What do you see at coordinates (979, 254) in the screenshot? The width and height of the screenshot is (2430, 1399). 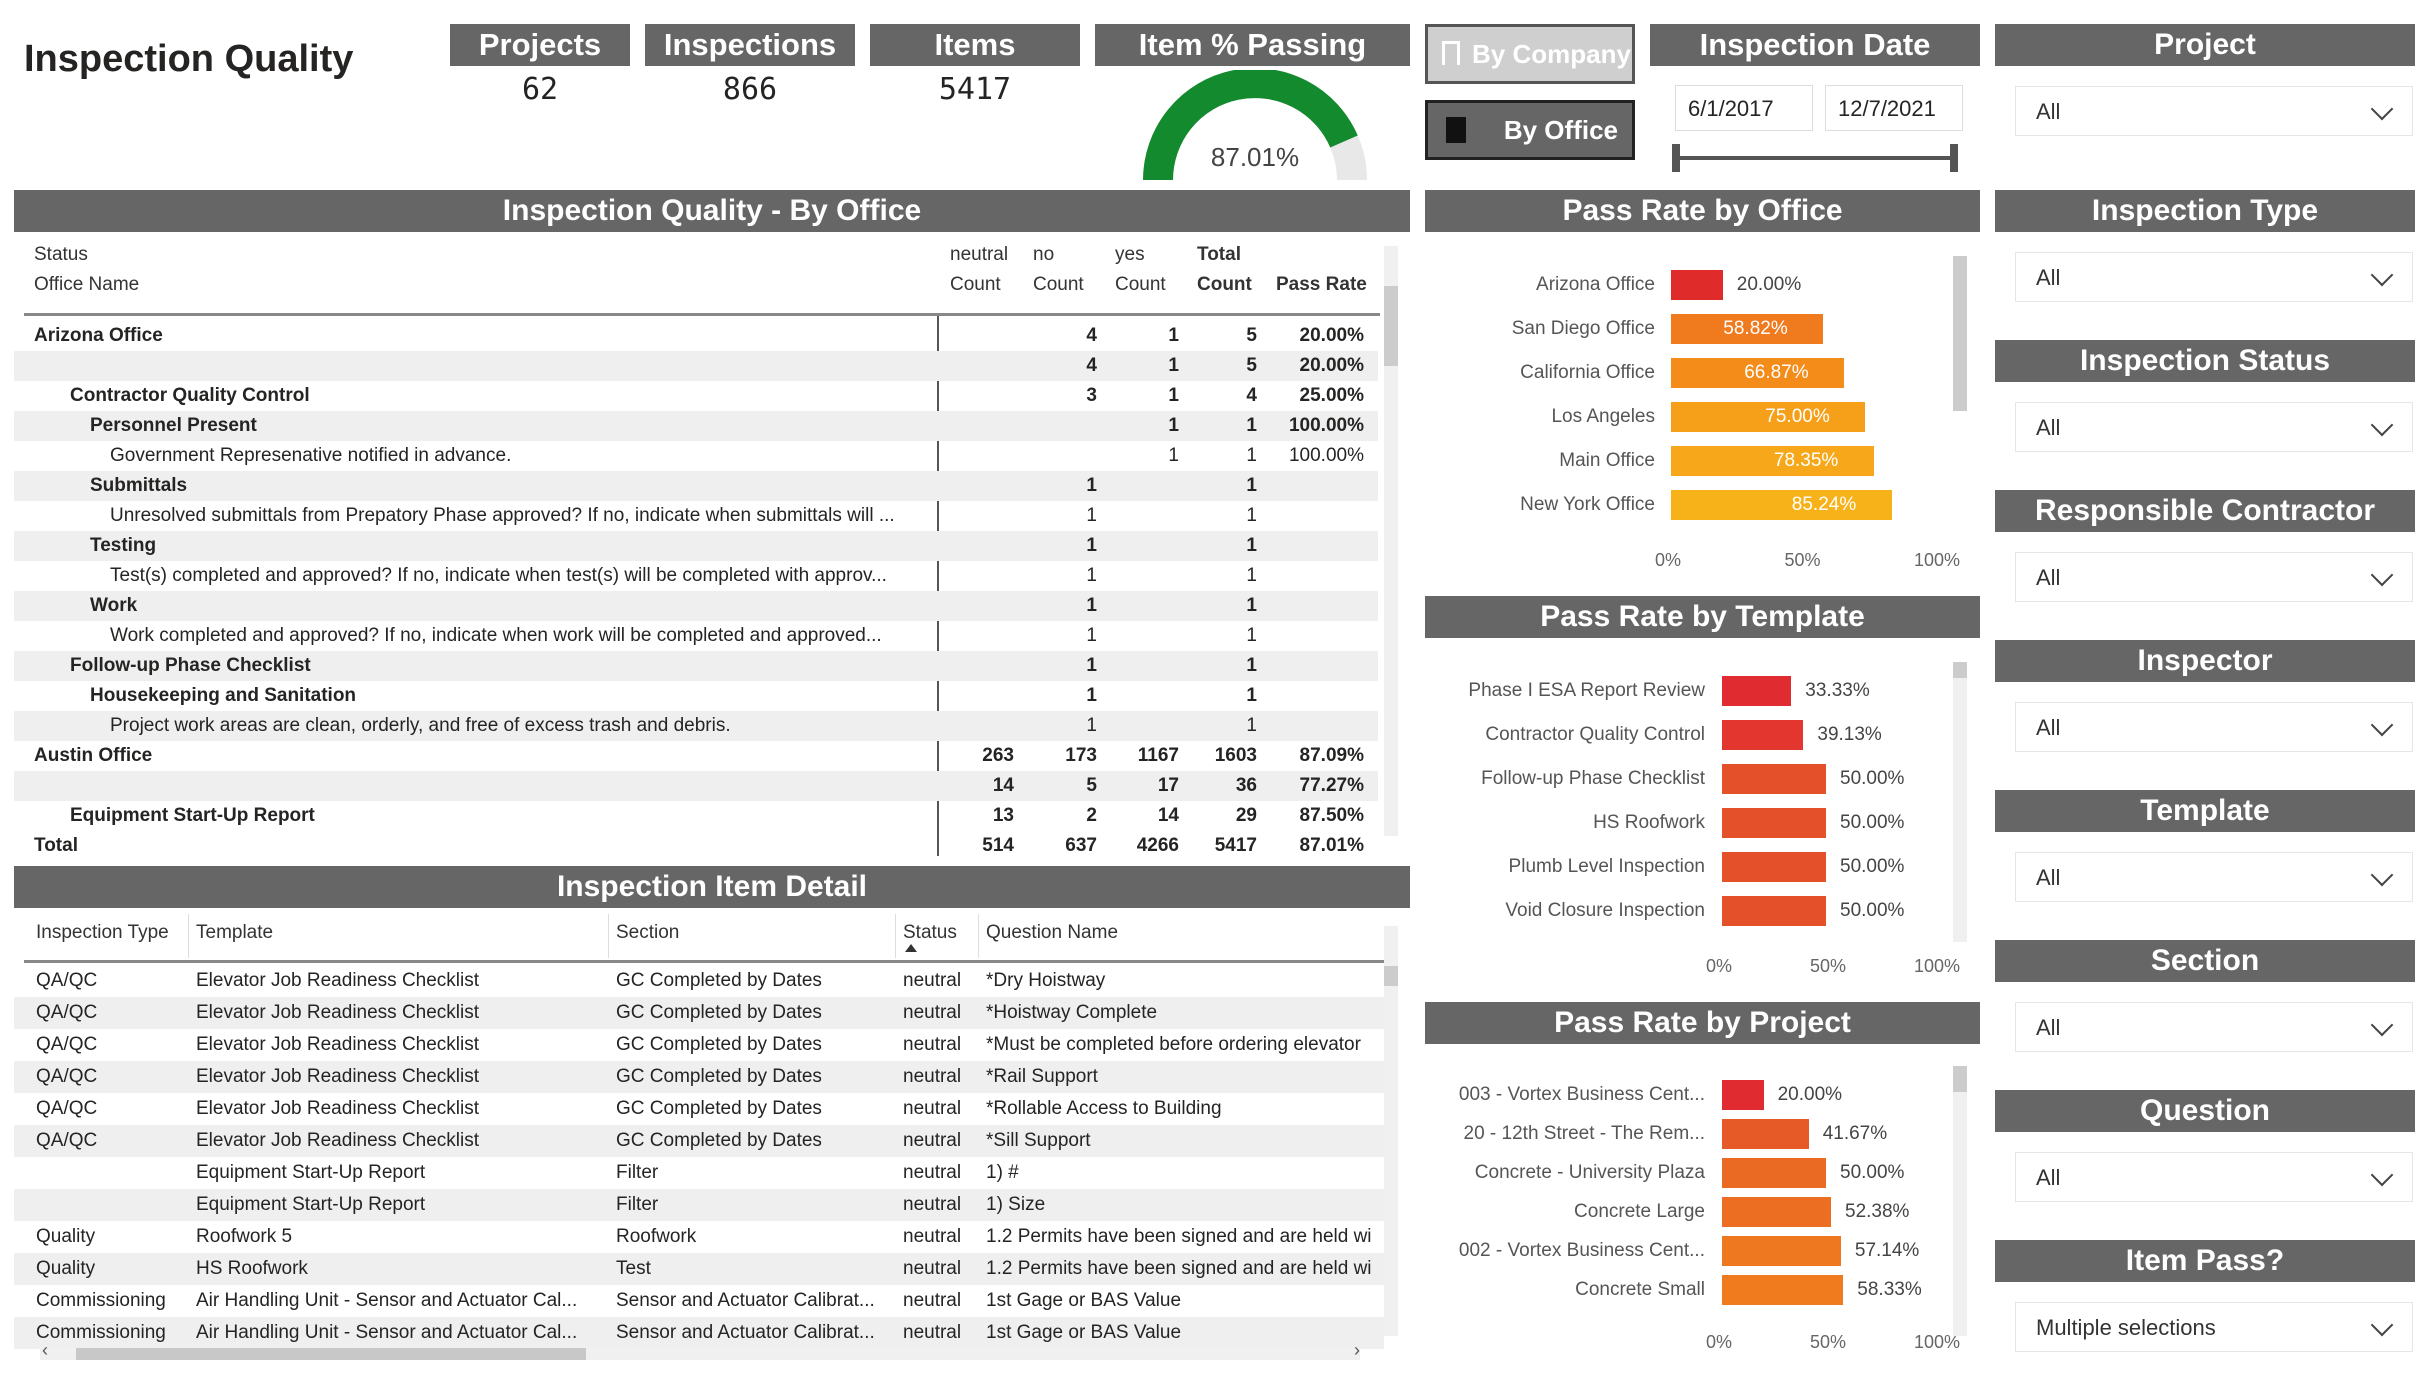 I see `col-neutral: neutral` at bounding box center [979, 254].